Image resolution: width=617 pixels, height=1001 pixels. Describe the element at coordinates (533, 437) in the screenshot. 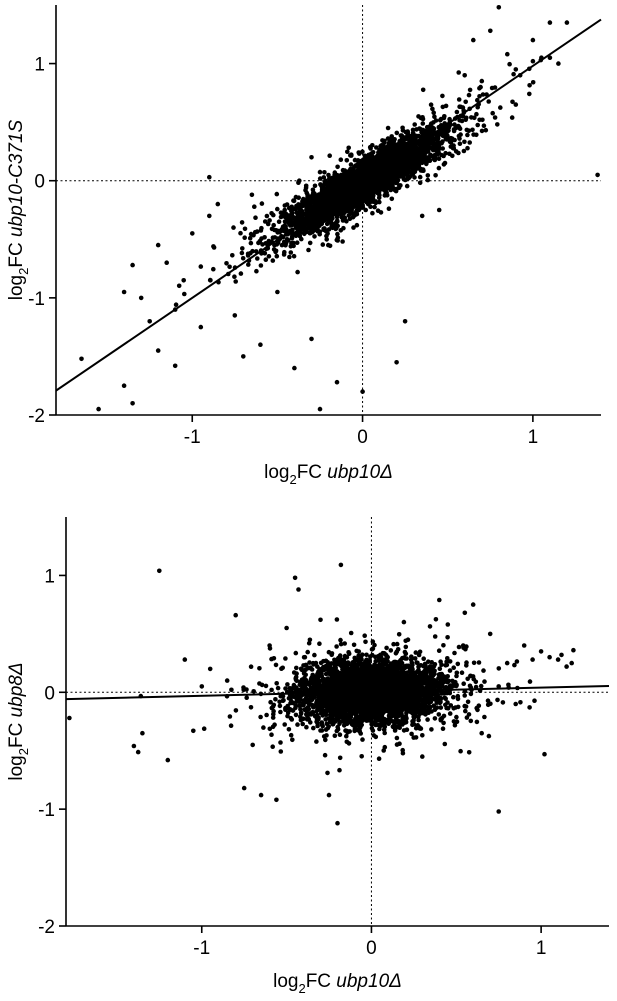

I see `x-tick-label: 1` at that location.